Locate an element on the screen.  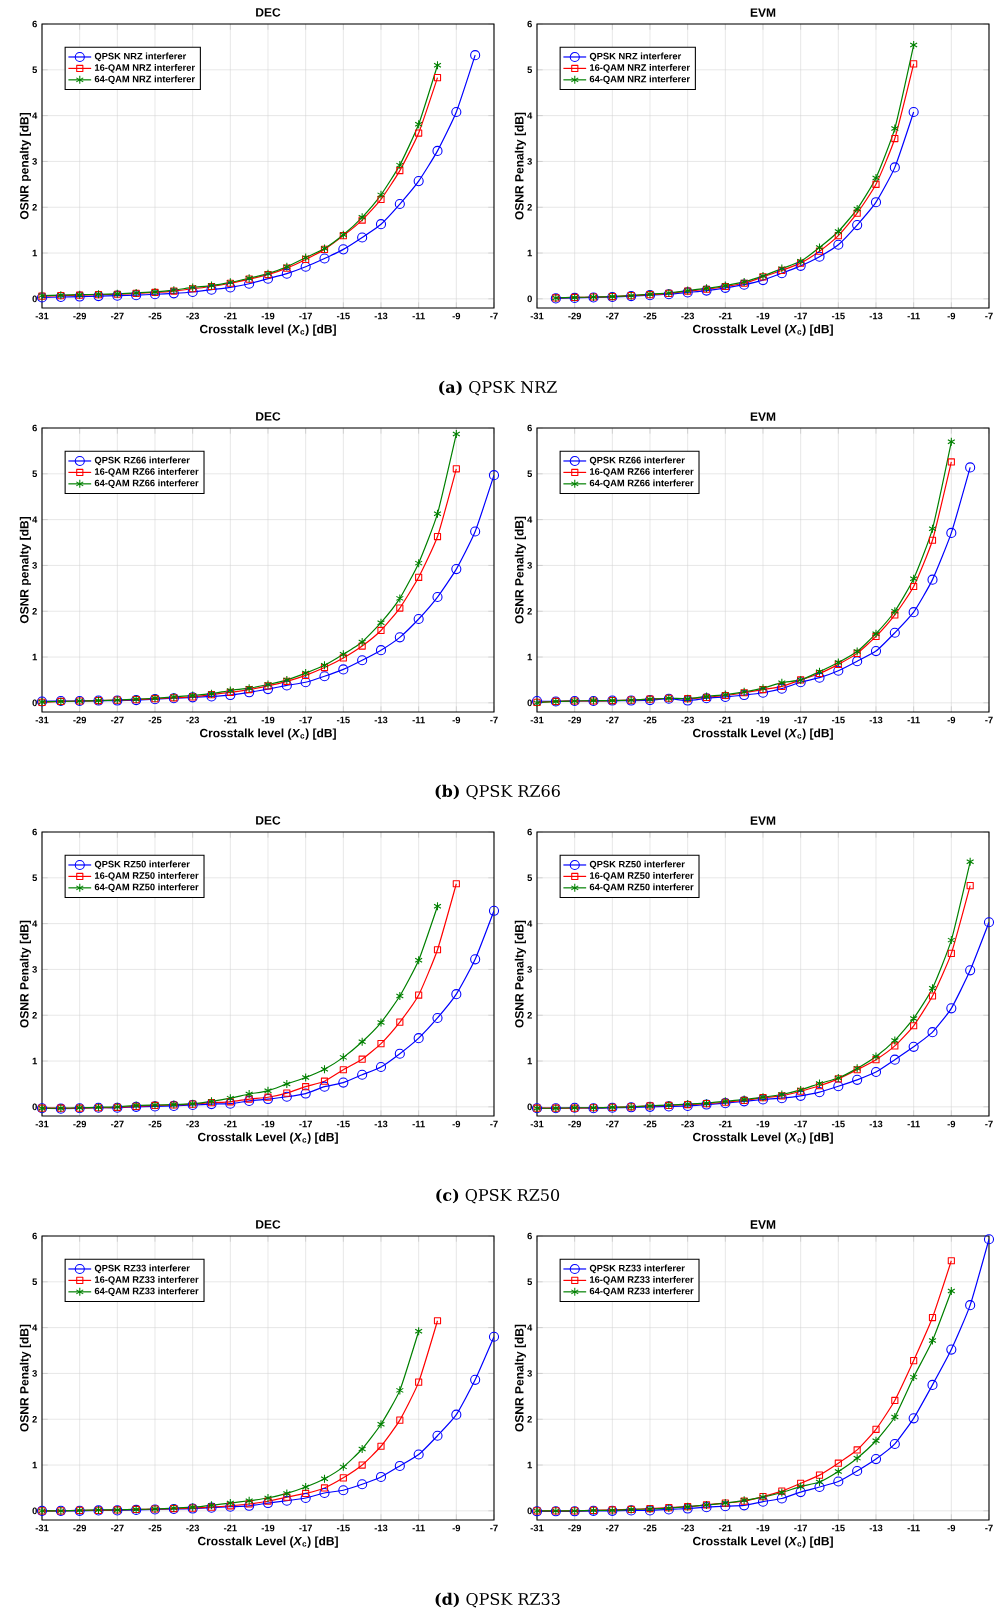
x-axis-title: Crosstalk Level (X$_{c}$) [dB] is located at coordinates (763, 734).